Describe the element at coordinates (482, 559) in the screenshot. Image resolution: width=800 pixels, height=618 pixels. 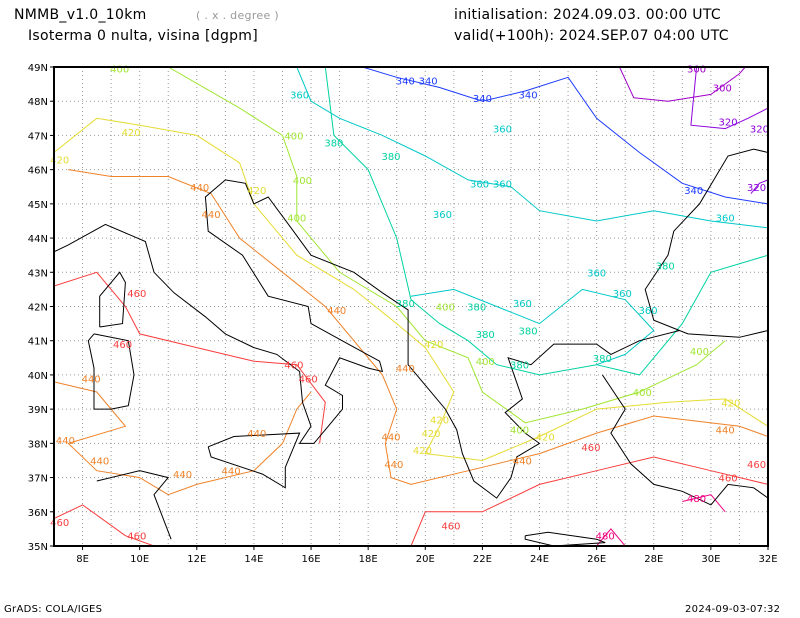
I see `lon-tick-label: 22E` at that location.